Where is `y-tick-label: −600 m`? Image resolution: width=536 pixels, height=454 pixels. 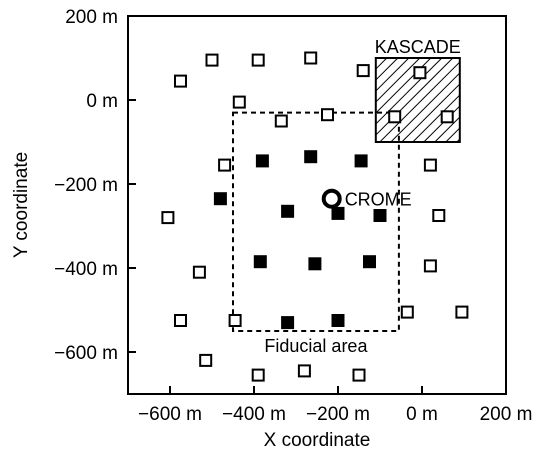
y-tick-label: −600 m is located at coordinates (86, 353).